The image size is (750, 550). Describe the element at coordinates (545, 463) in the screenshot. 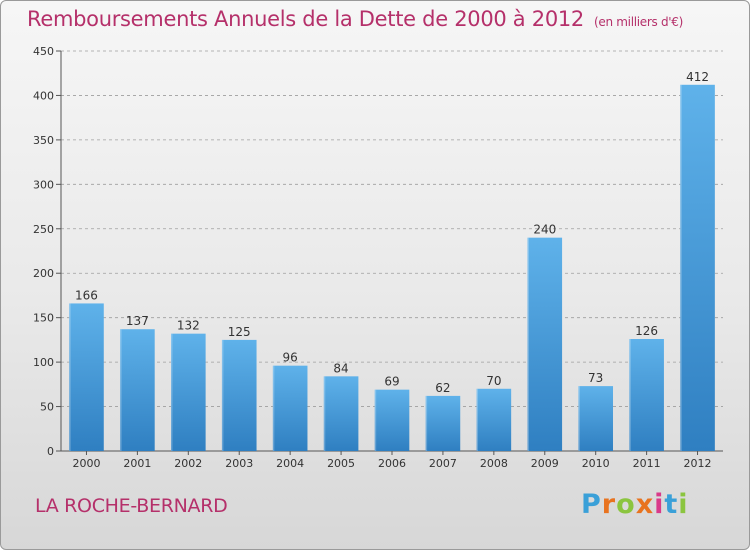

I see `x-tick-label-2009: 2009` at that location.